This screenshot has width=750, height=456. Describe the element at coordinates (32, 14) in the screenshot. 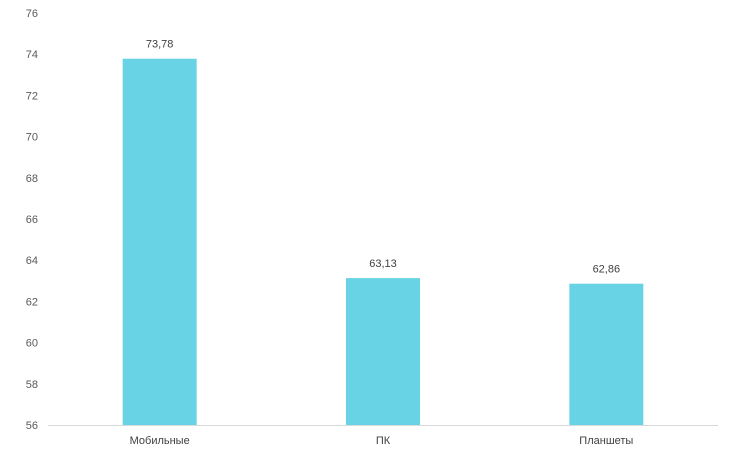

I see `y-tick-label: 76` at that location.